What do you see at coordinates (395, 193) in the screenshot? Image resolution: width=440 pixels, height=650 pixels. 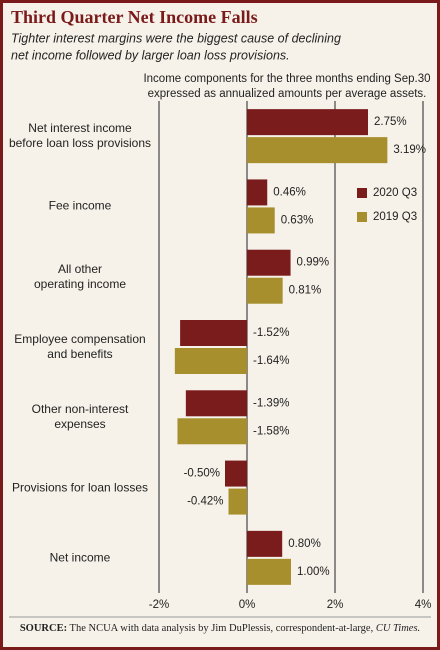 I see `legend-label: 2020 Q3` at bounding box center [395, 193].